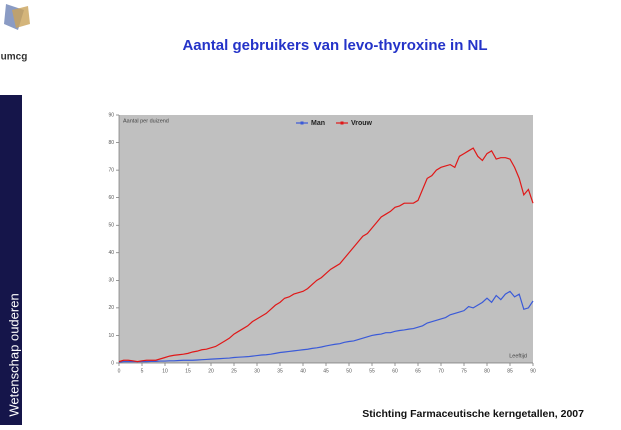 This screenshot has height=430, width=621. What do you see at coordinates (11, 260) in the screenshot?
I see `sidebar` at bounding box center [11, 260].